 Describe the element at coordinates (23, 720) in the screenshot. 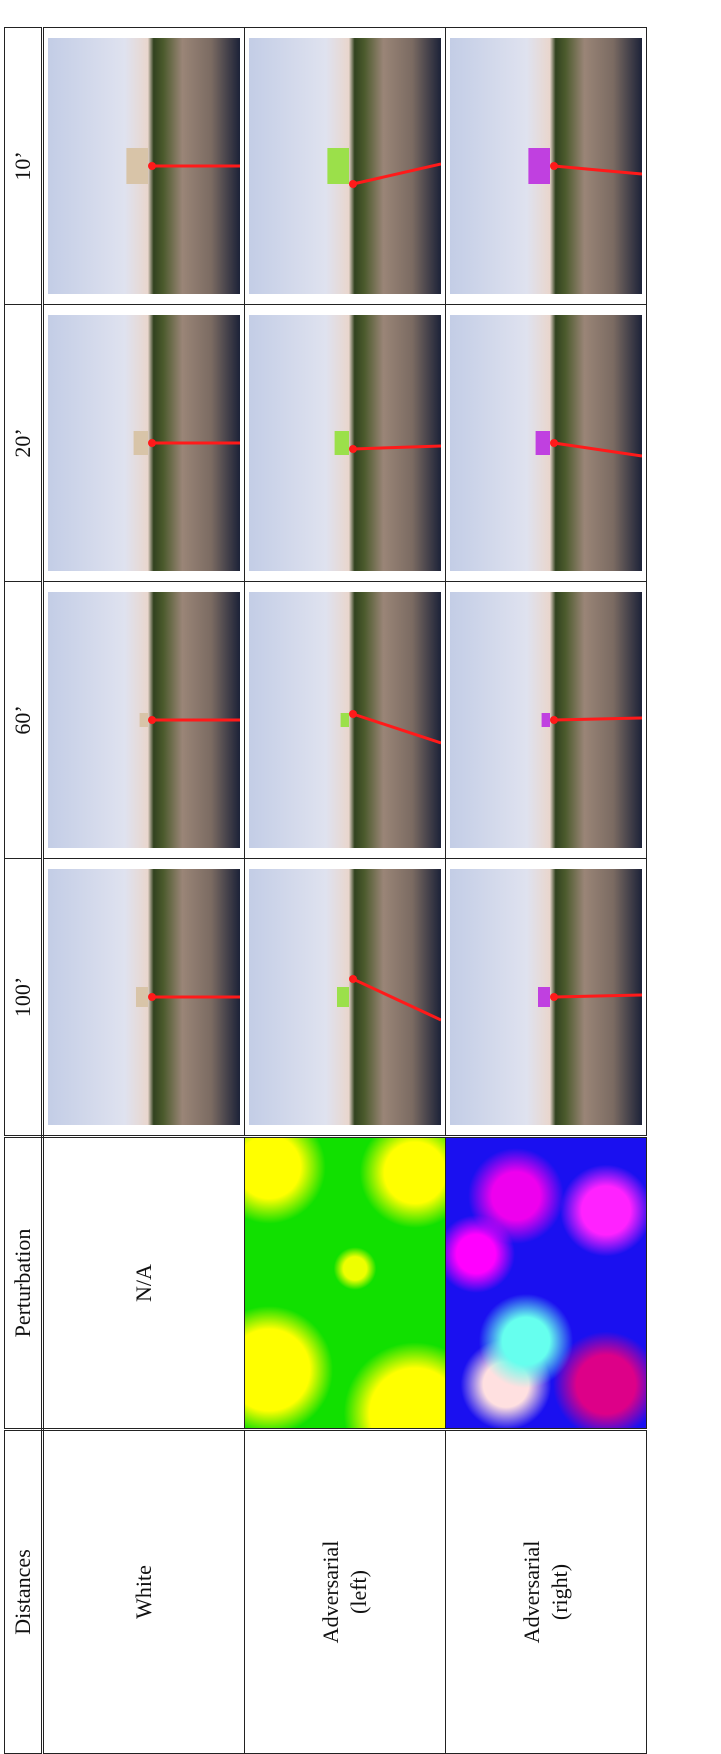

I see `header-cell: 60’` at that location.